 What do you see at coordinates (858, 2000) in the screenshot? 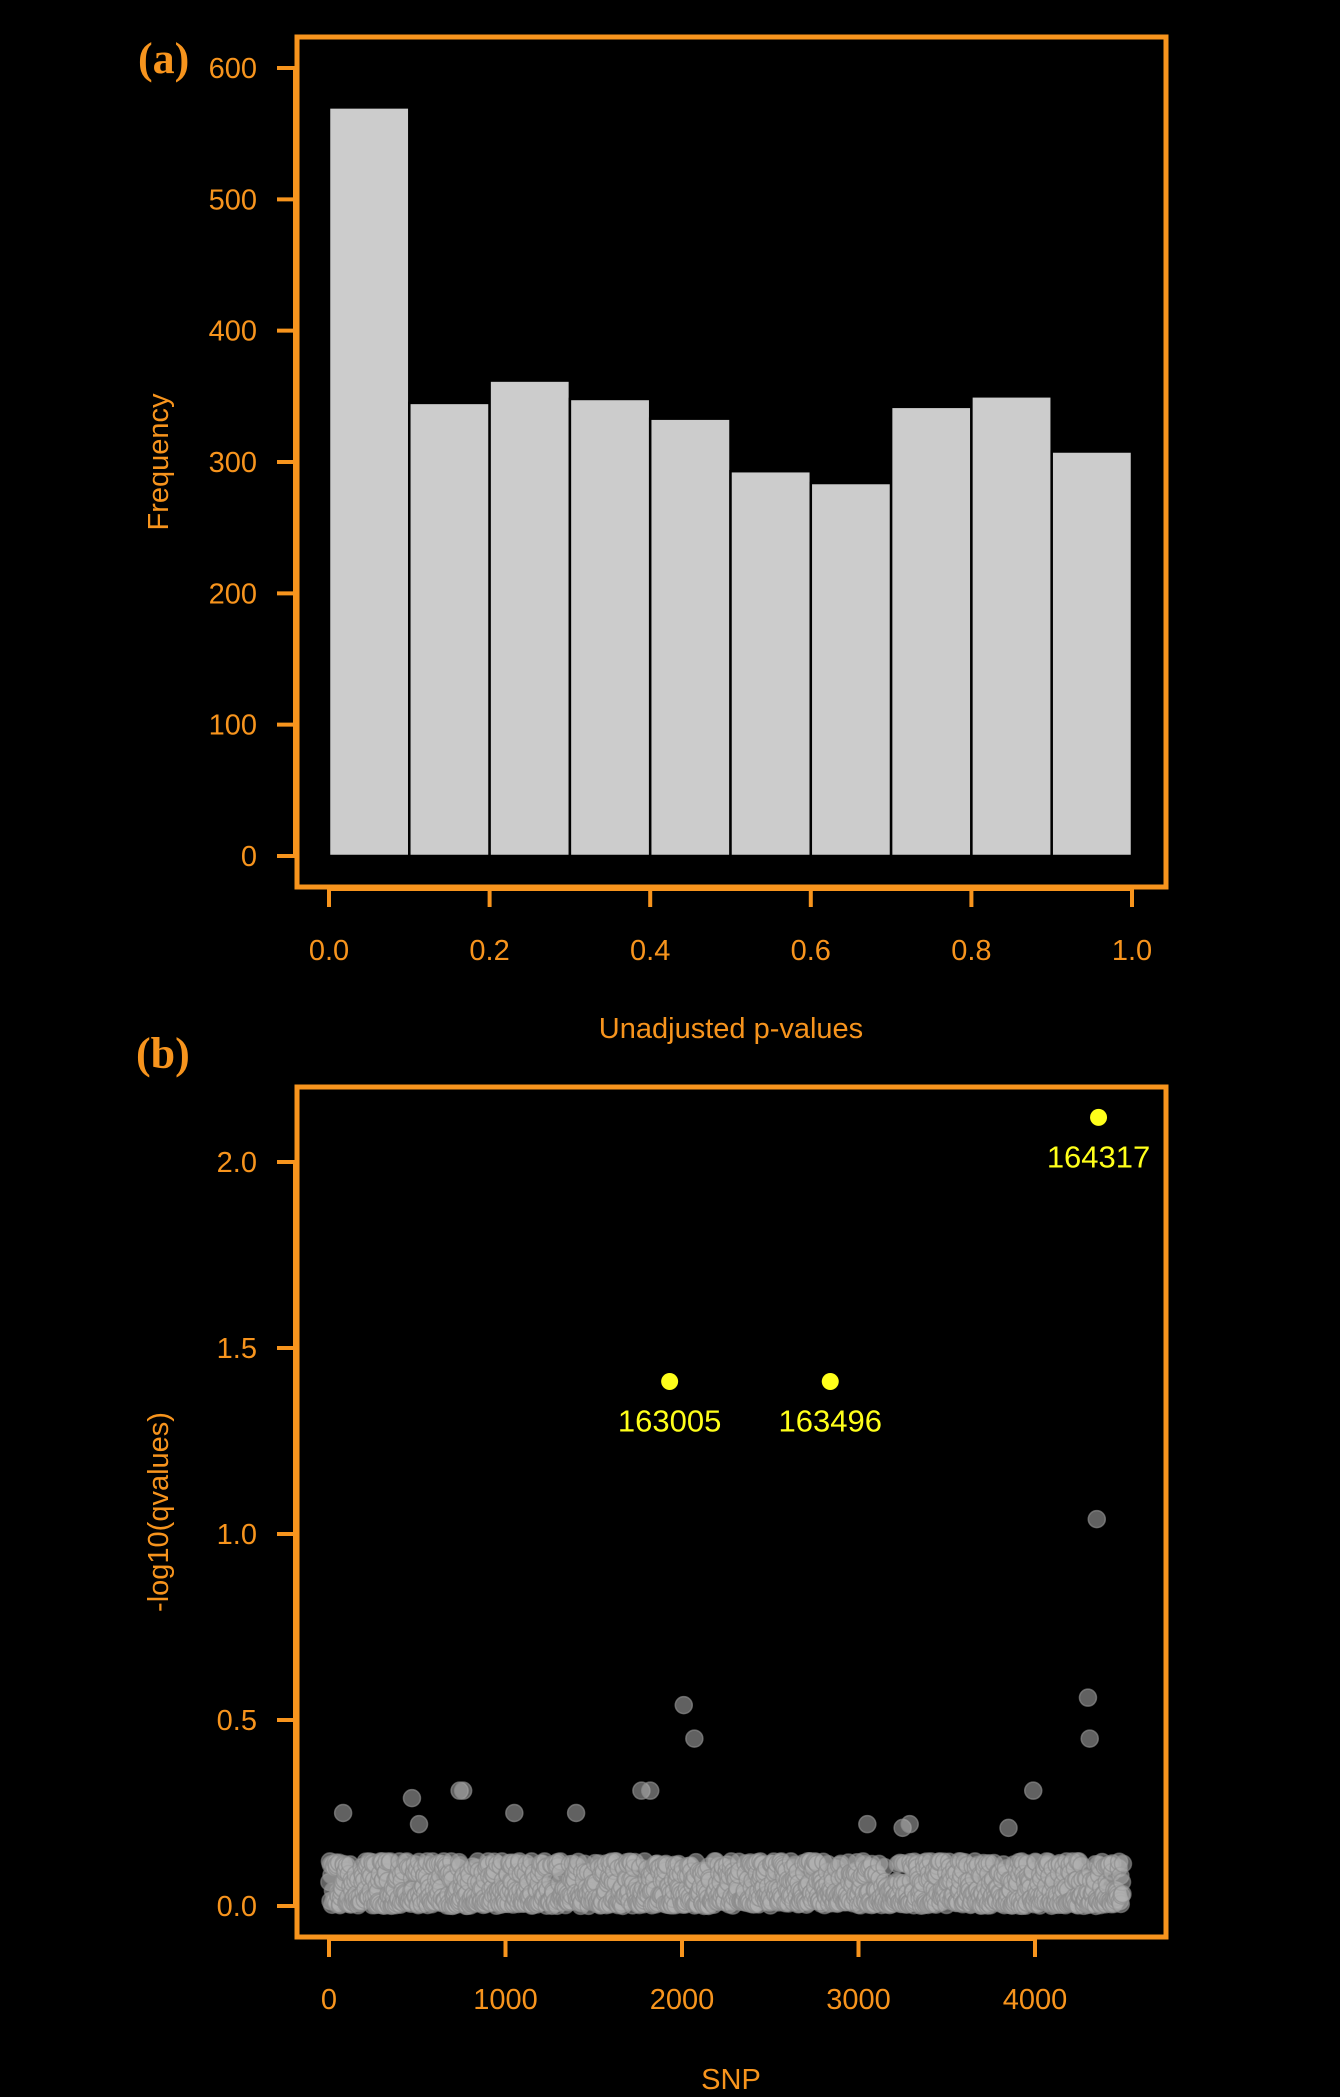
I see `x-tick-label: 3000` at bounding box center [858, 2000].